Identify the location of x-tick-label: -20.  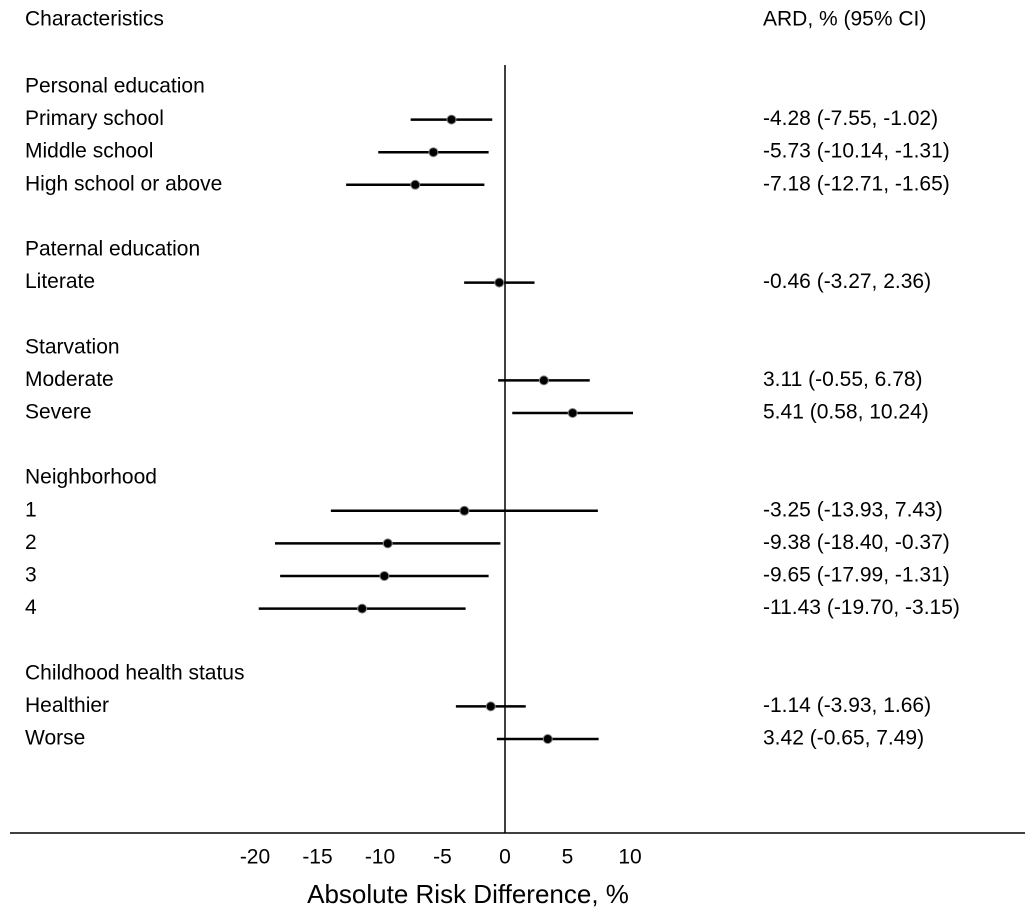
(255, 857).